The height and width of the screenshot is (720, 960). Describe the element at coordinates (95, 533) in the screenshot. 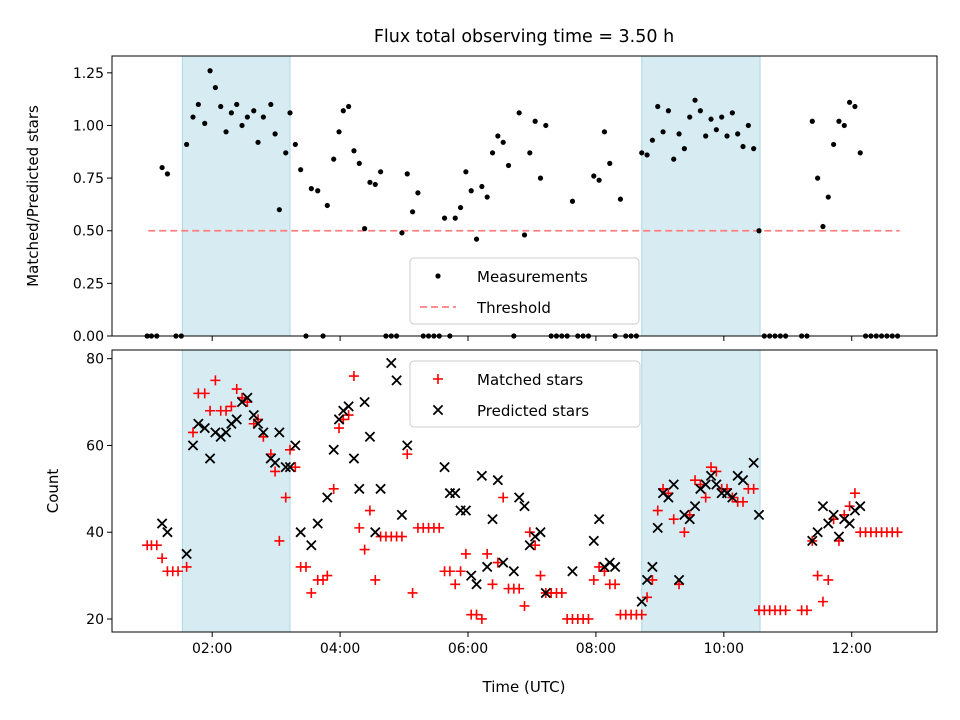

I see `y-tick-label: 40` at that location.